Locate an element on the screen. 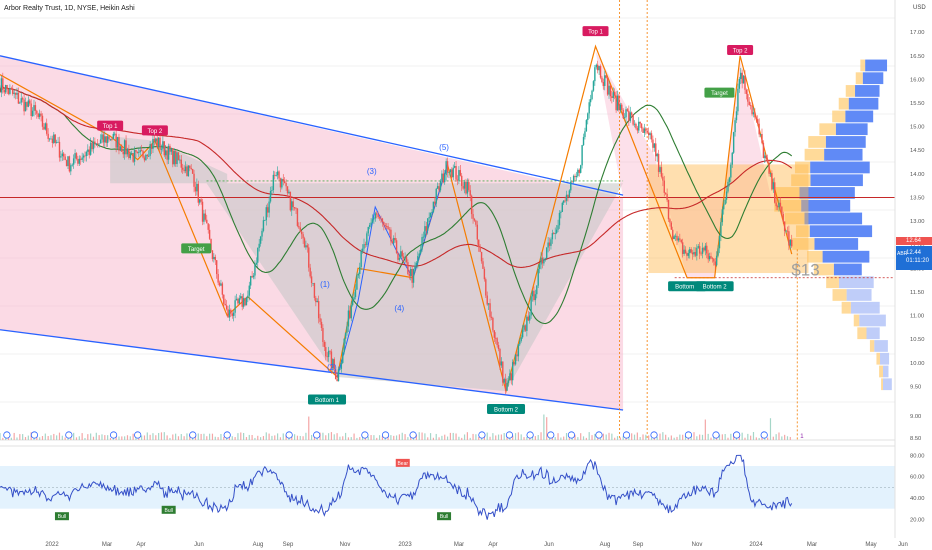  currency-label: USD is located at coordinates (919, 8).